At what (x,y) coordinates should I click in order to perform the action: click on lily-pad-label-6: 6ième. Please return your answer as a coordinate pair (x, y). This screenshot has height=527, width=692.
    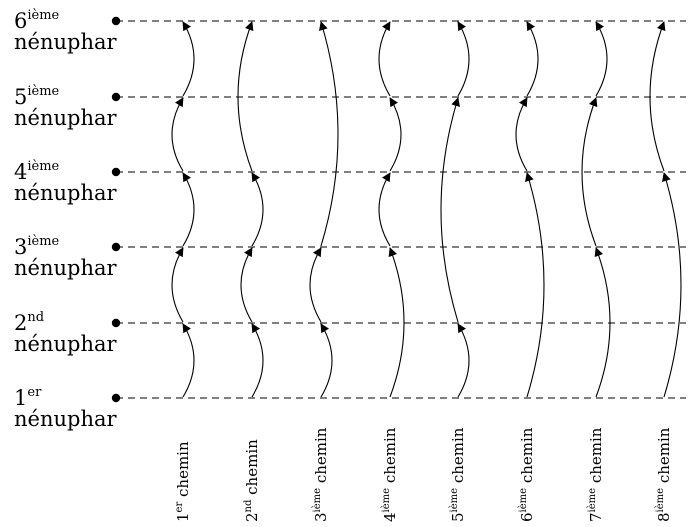
    Looking at the image, I should click on (37, 20).